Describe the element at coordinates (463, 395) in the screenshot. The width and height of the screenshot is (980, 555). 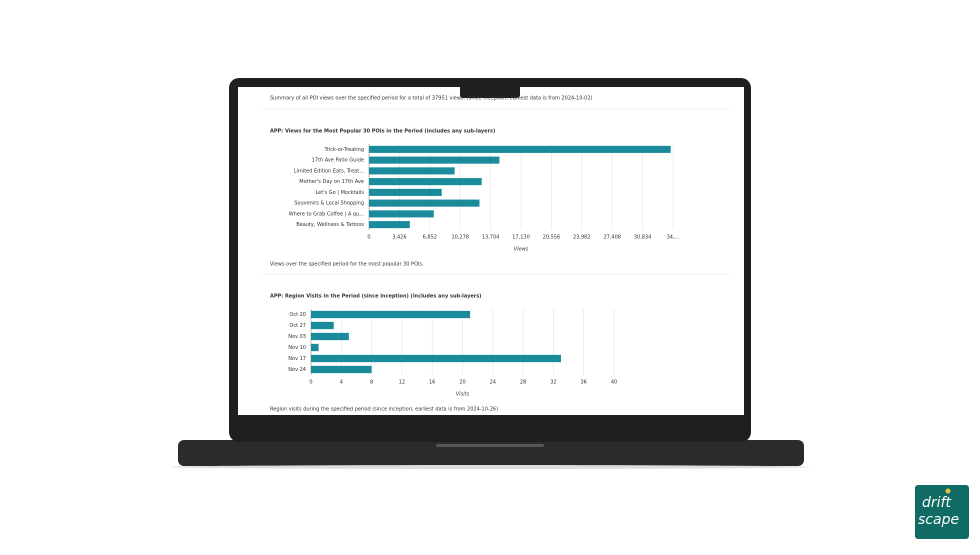
I see `x-axis-label: Visits` at that location.